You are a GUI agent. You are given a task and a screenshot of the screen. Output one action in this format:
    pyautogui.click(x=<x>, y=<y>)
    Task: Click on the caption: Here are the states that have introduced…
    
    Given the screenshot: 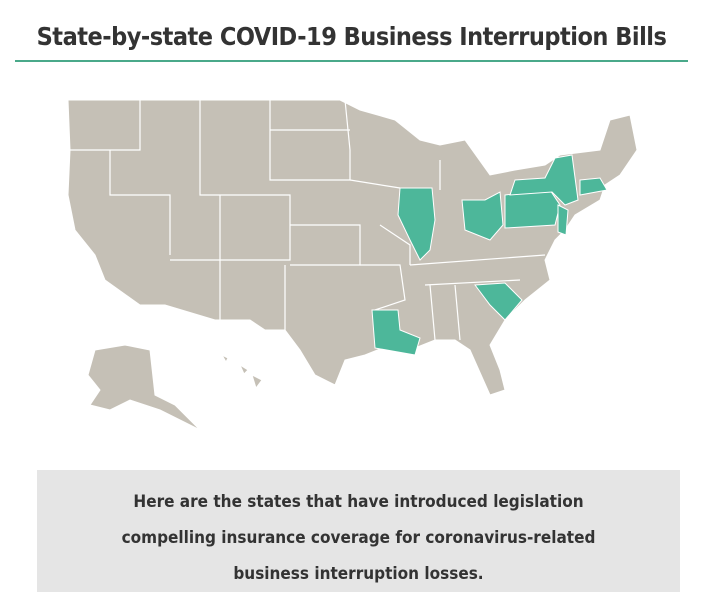 What is the action you would take?
    pyautogui.click(x=358, y=538)
    